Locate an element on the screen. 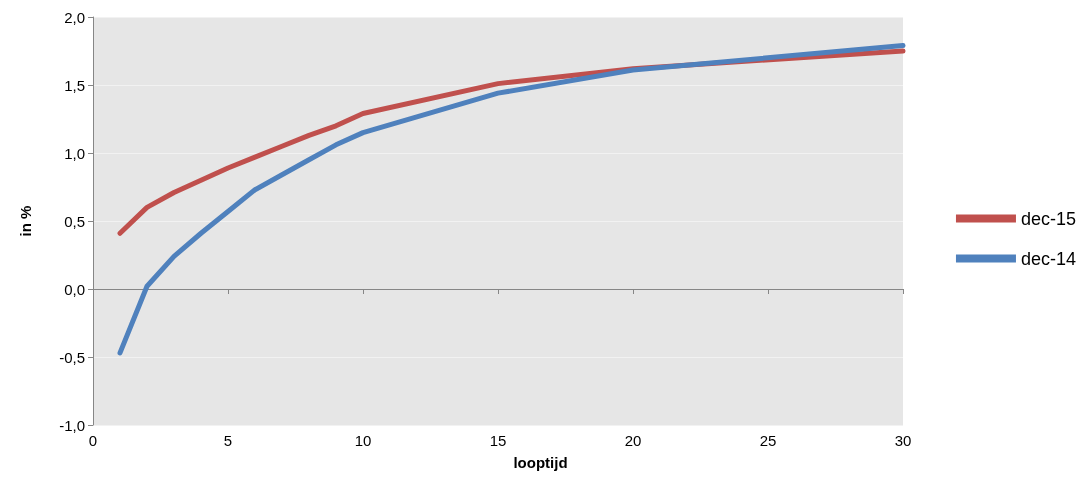  y-tick-label: 1,0 is located at coordinates (74, 153).